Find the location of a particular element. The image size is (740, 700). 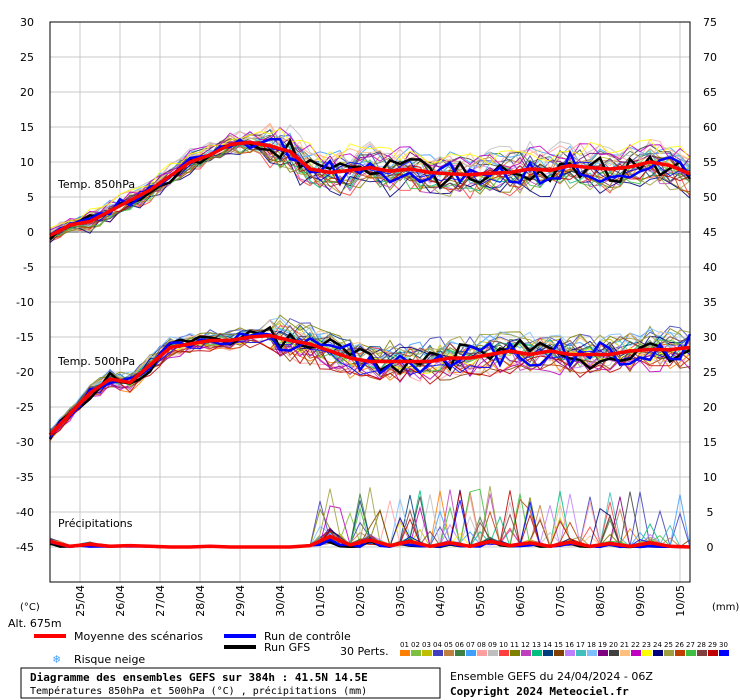

member-legend-id: 28 is located at coordinates (701, 645).